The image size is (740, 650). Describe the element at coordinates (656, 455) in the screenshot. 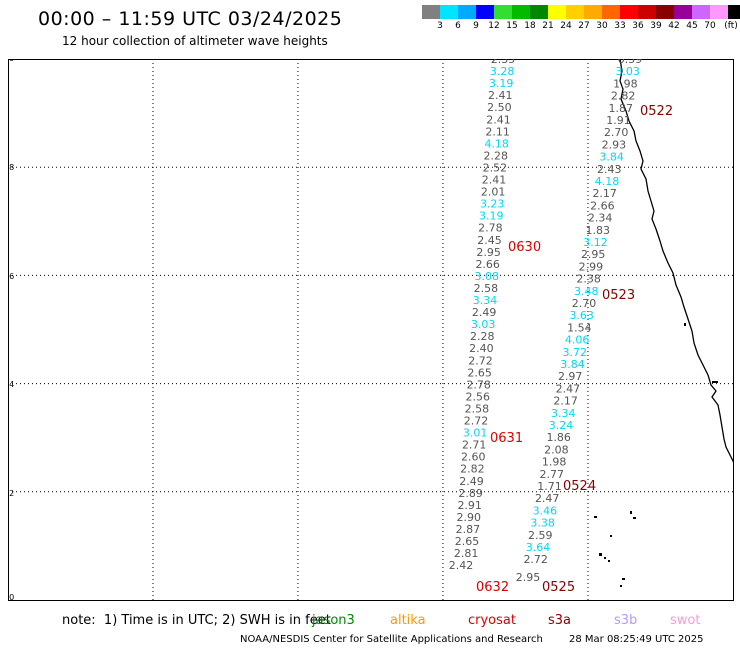

I see `coastline-islands` at that location.